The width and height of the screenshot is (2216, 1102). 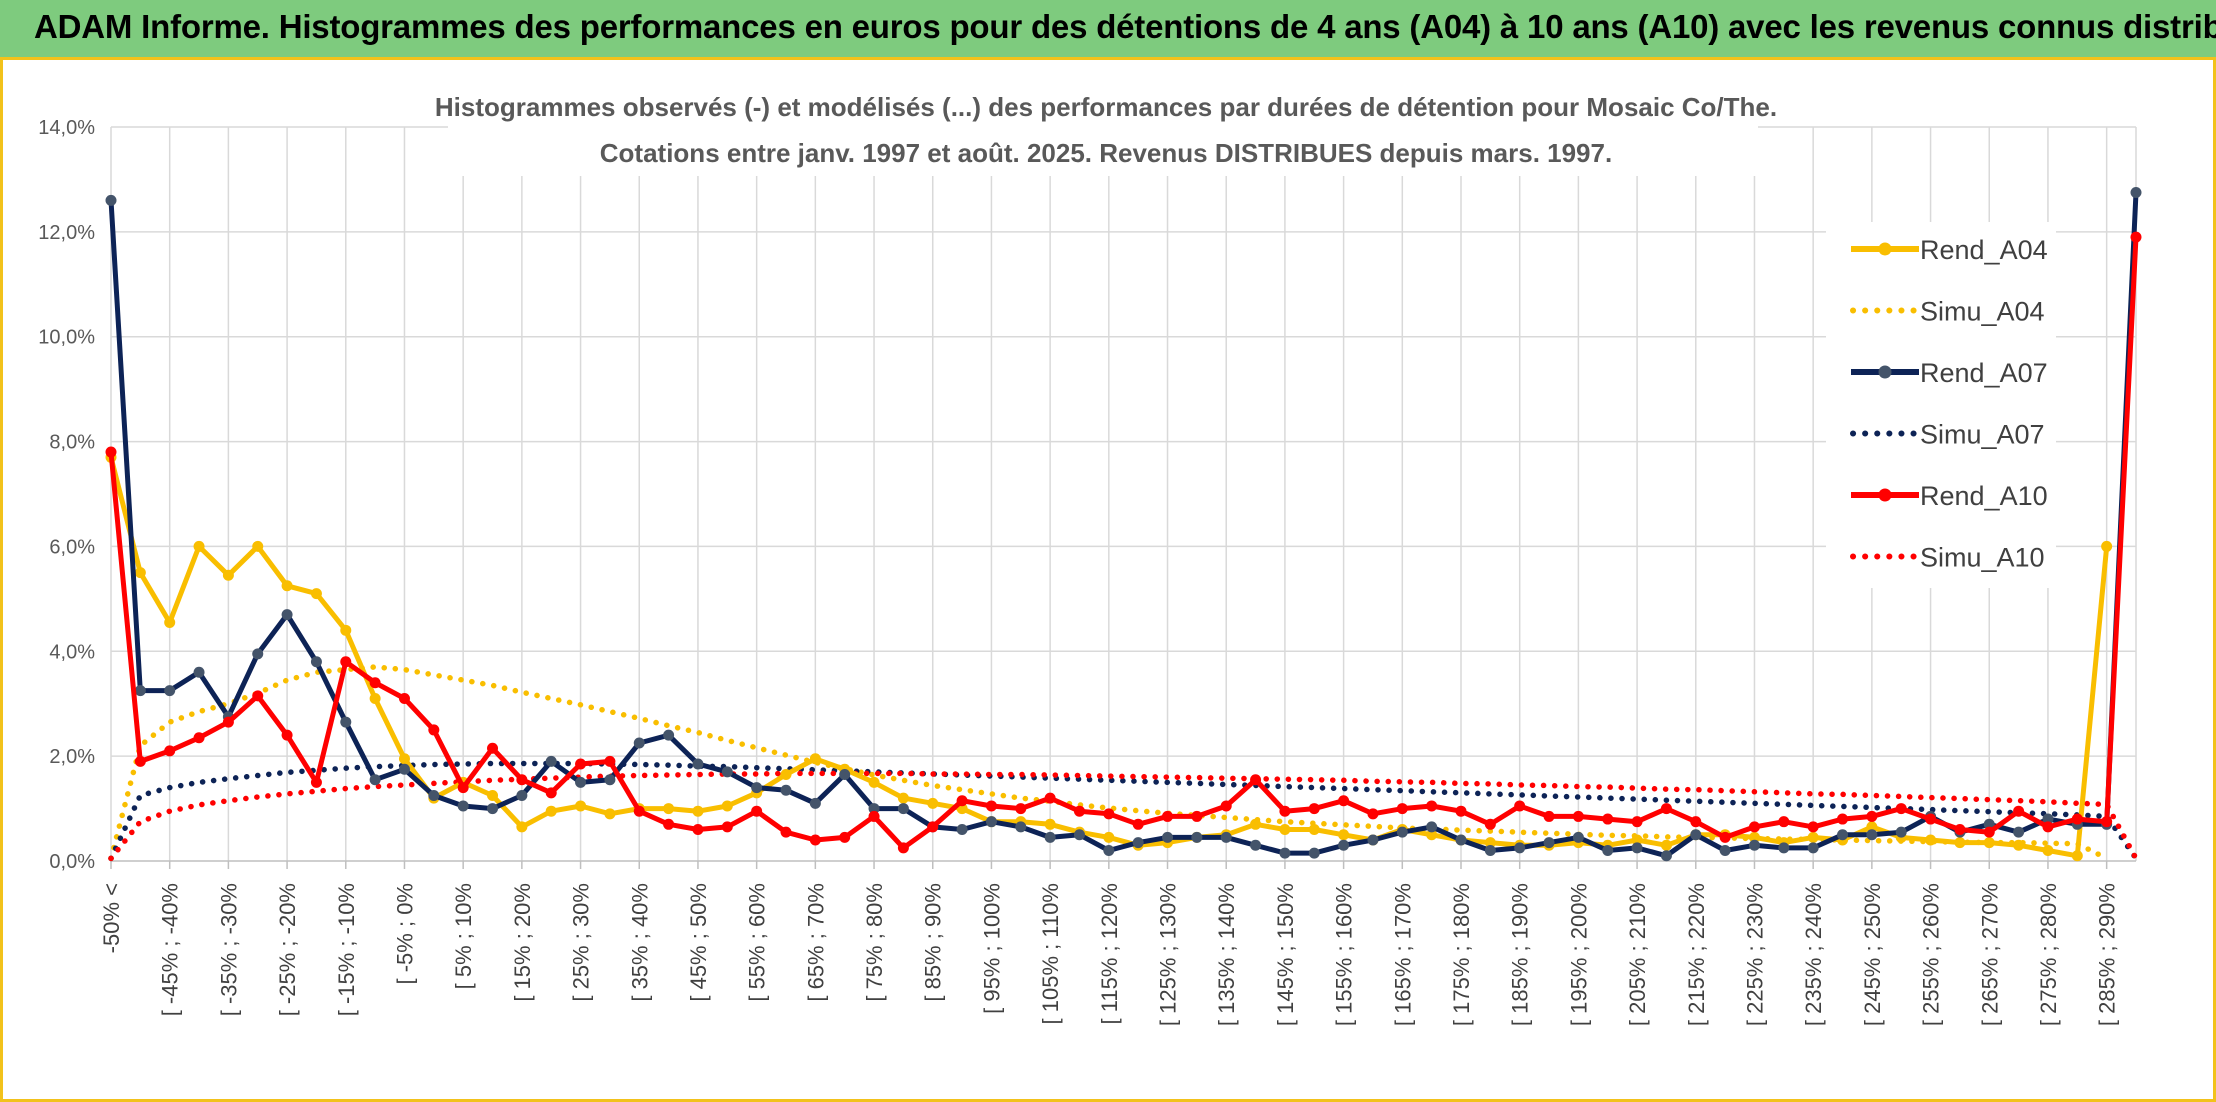 What do you see at coordinates (1872, 954) in the screenshot?
I see `x-tick-label: [ 245% ; 250%` at bounding box center [1872, 954].